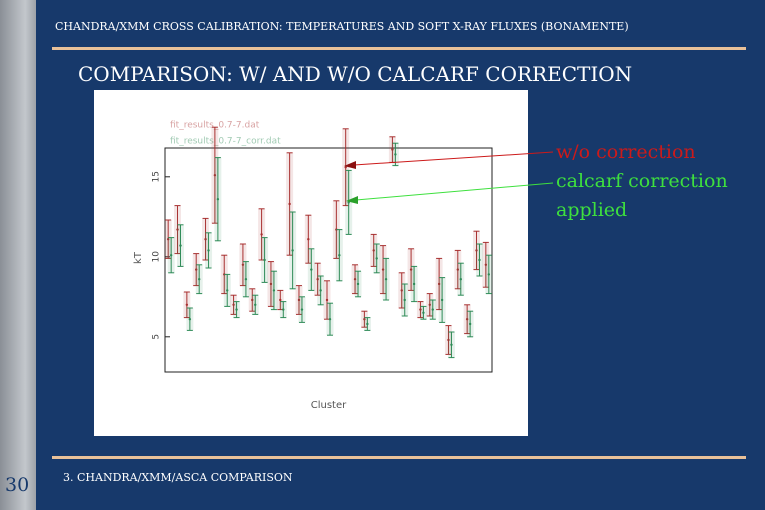 The image size is (765, 510). Describe the element at coordinates (642, 195) in the screenshot. I see `annotation: calcarf correction applied` at that location.